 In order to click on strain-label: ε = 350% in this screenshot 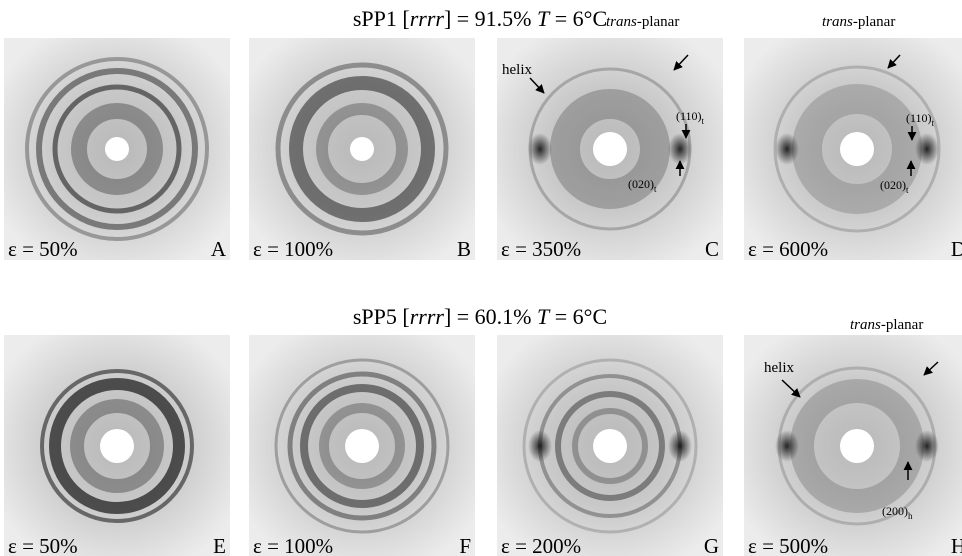, I will do `click(541, 249)`.